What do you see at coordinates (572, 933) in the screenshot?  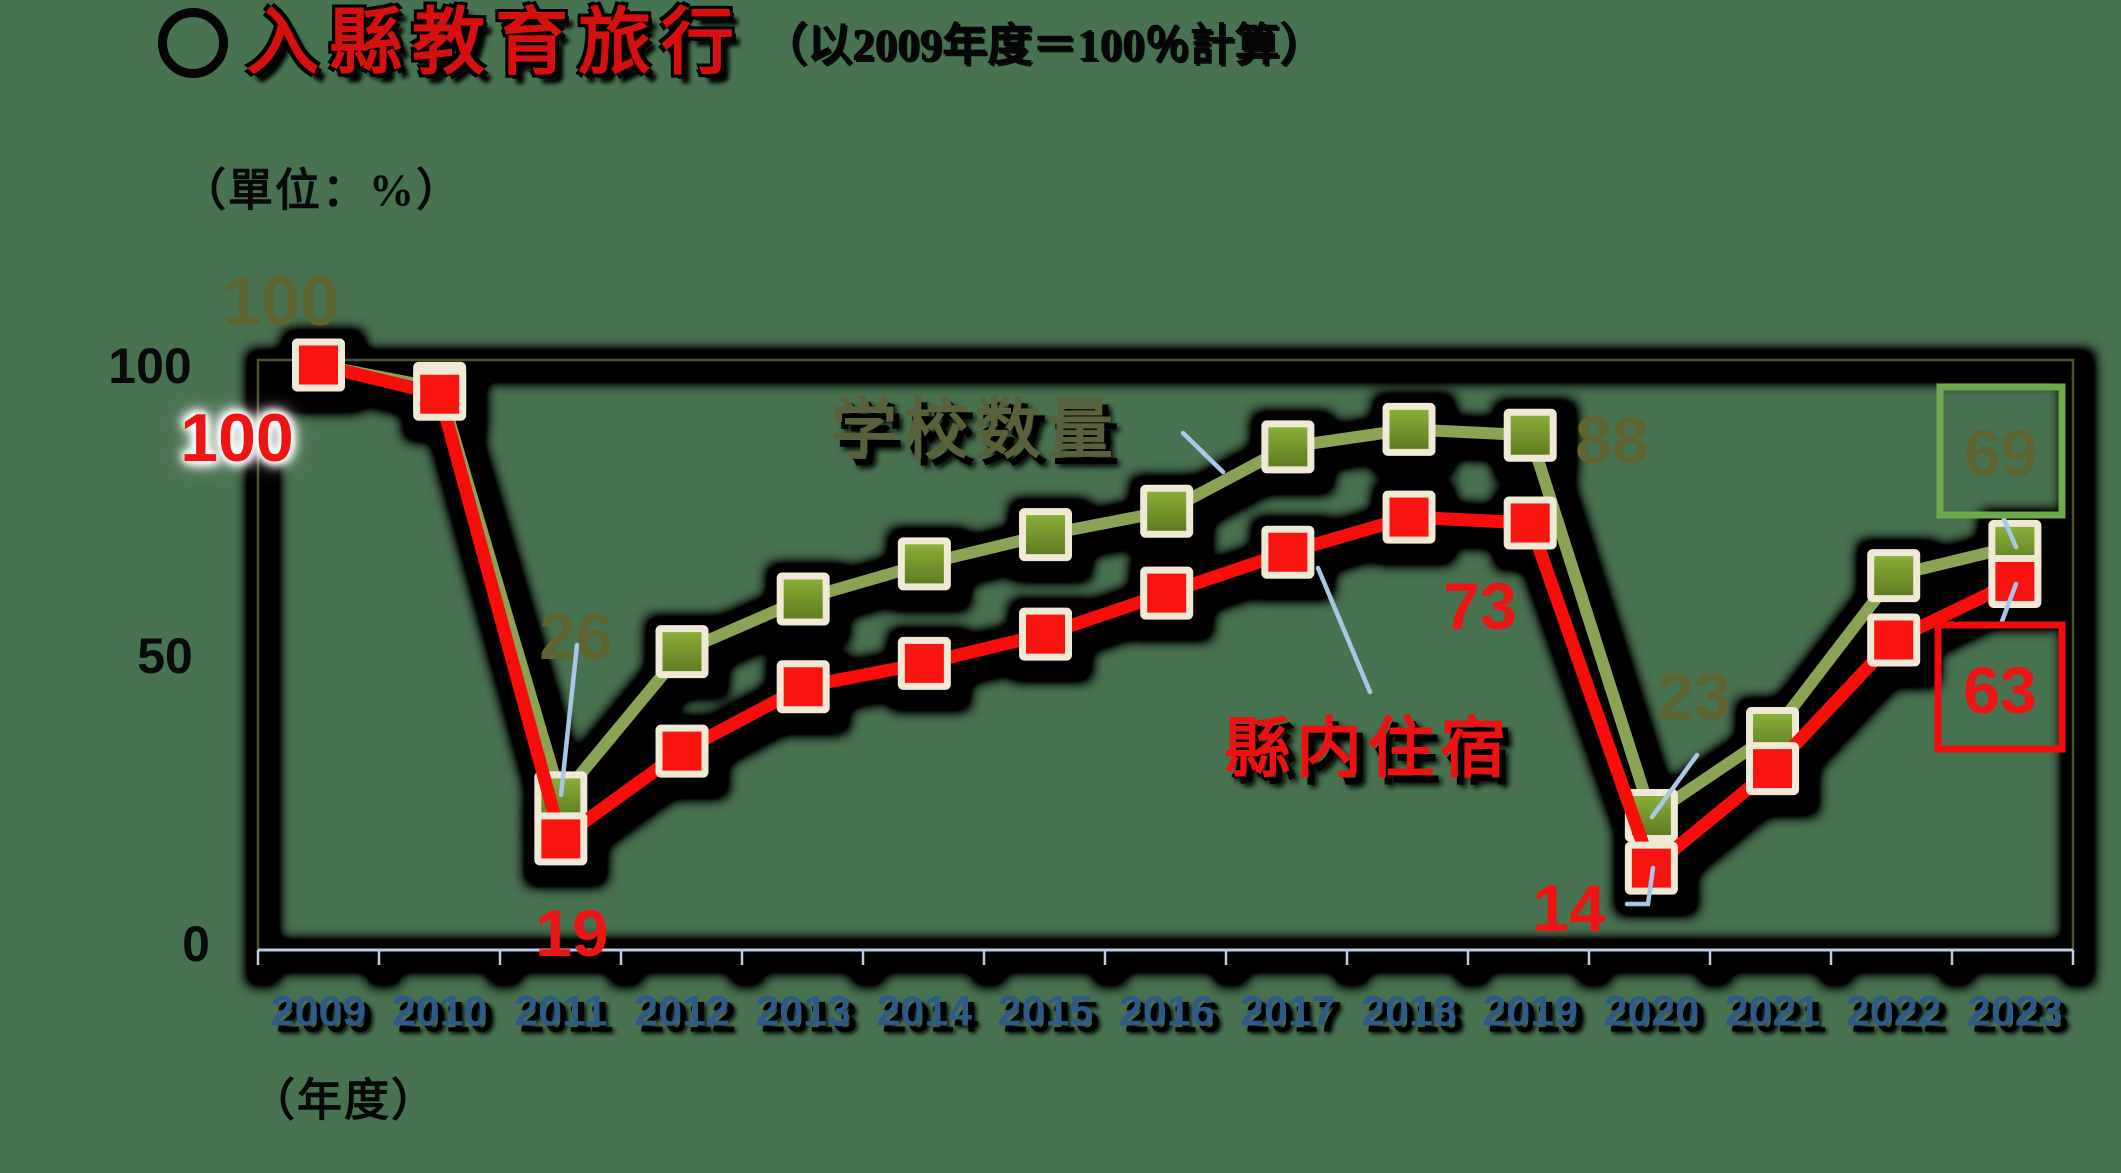 I see `data-label-lodging-2011: 19` at bounding box center [572, 933].